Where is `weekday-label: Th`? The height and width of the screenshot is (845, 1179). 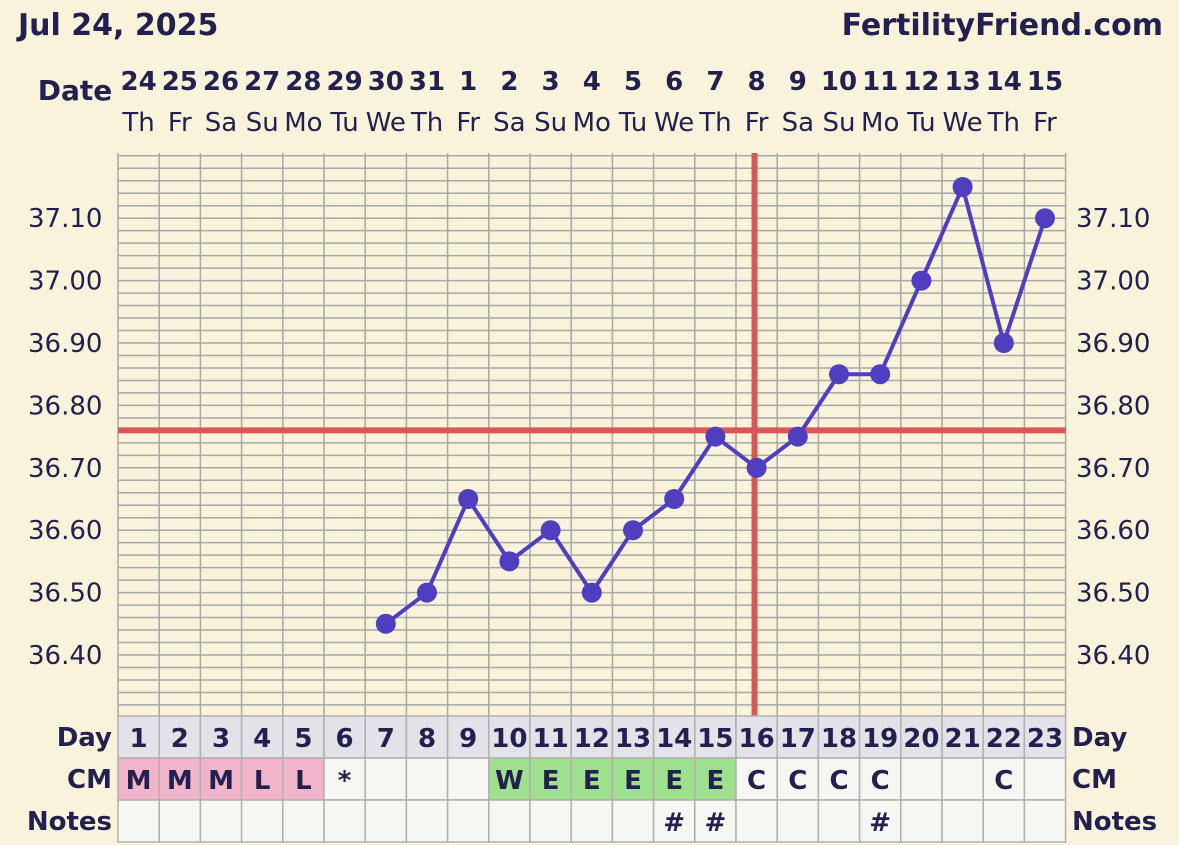
weekday-label: Th is located at coordinates (714, 123).